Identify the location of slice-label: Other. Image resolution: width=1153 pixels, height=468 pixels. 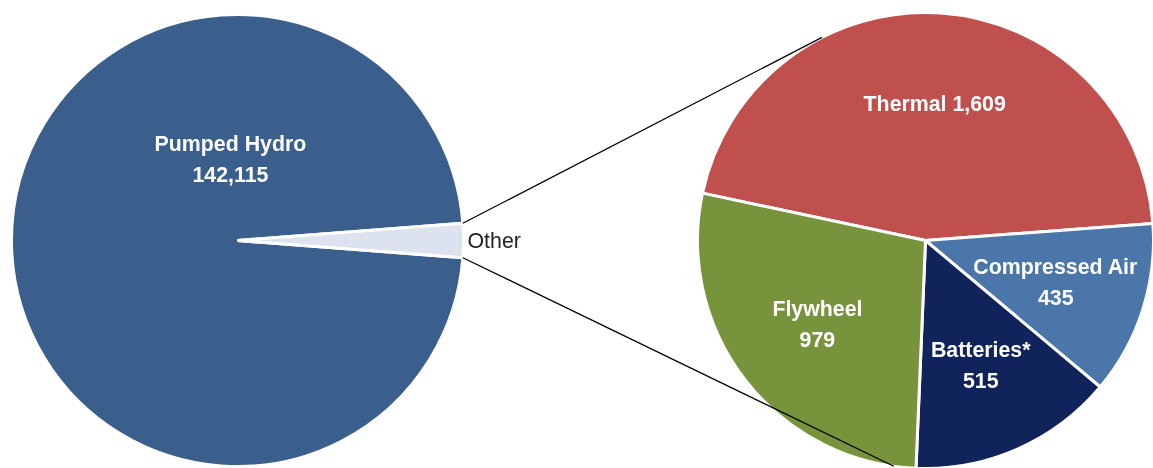
(494, 240).